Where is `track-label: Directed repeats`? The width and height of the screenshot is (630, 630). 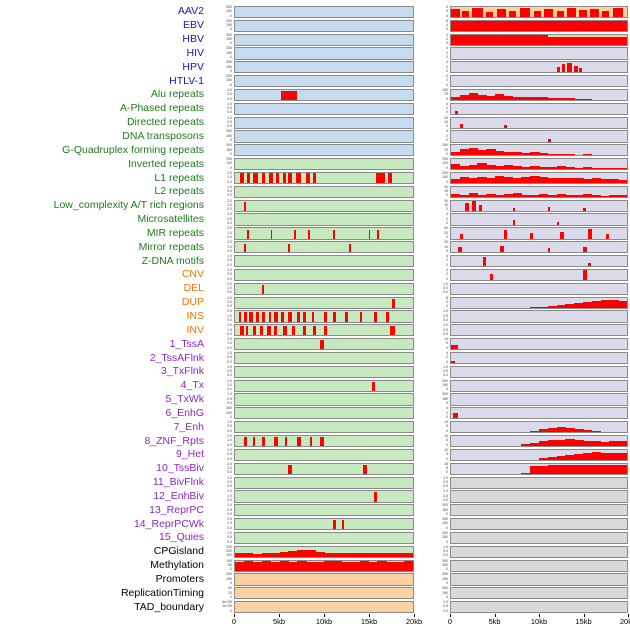
track-label: Directed repeats is located at coordinates (165, 122).